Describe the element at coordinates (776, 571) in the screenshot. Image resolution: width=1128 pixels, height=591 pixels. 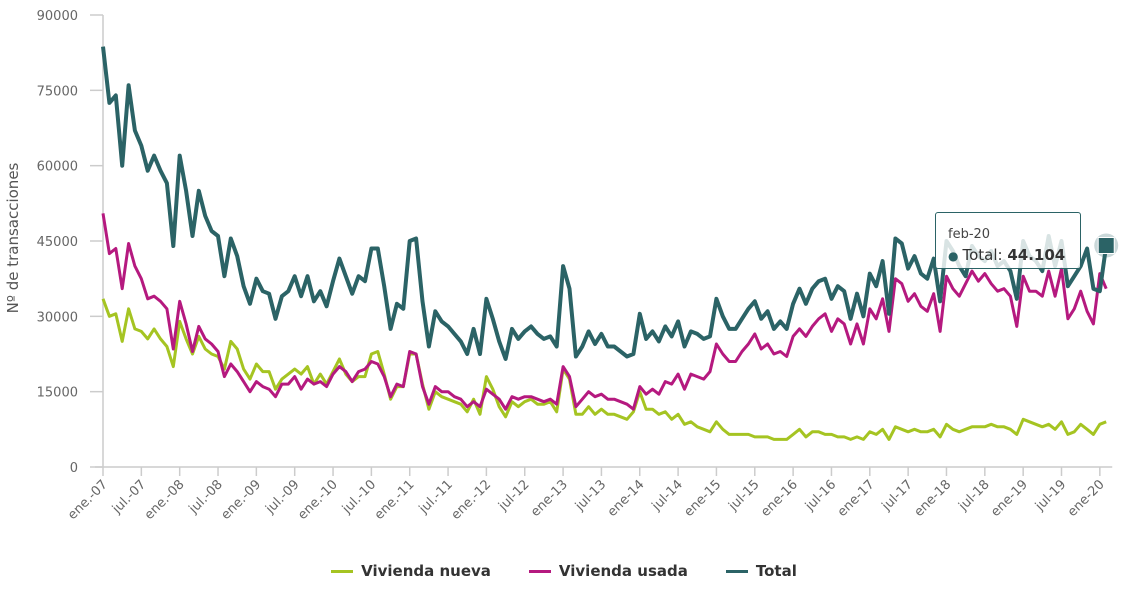
I see `legend-label: Total` at that location.